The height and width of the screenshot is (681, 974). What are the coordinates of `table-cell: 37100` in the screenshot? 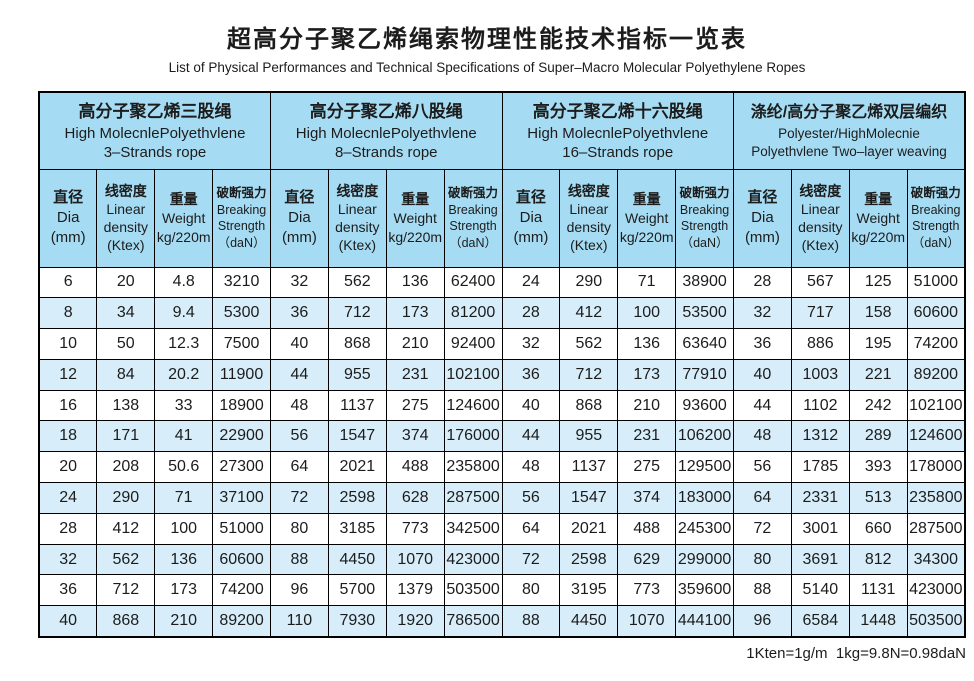 It's located at (241, 498).